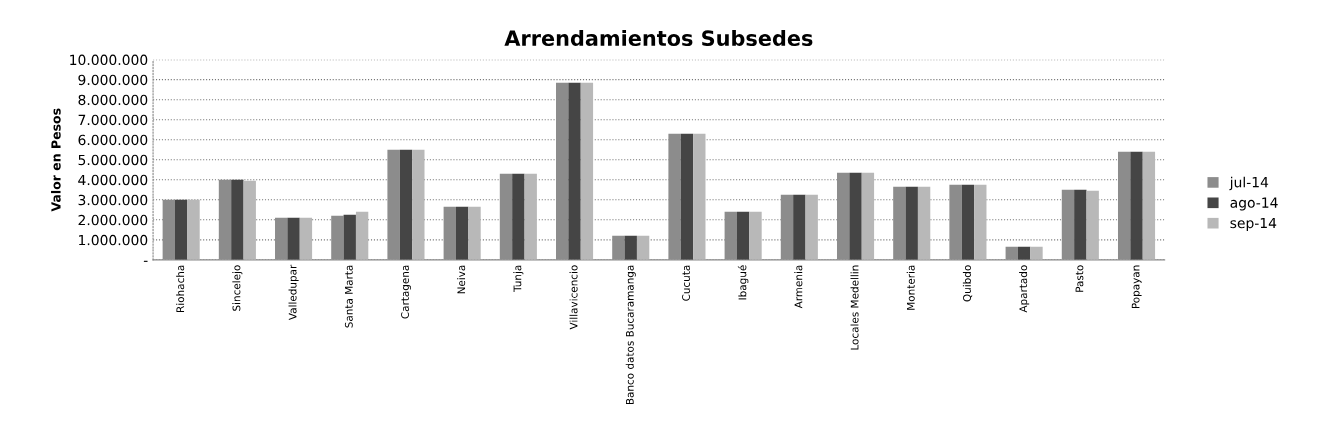 The image size is (1331, 426). Describe the element at coordinates (854, 307) in the screenshot. I see `x-tick-label: Locales Medellin` at that location.